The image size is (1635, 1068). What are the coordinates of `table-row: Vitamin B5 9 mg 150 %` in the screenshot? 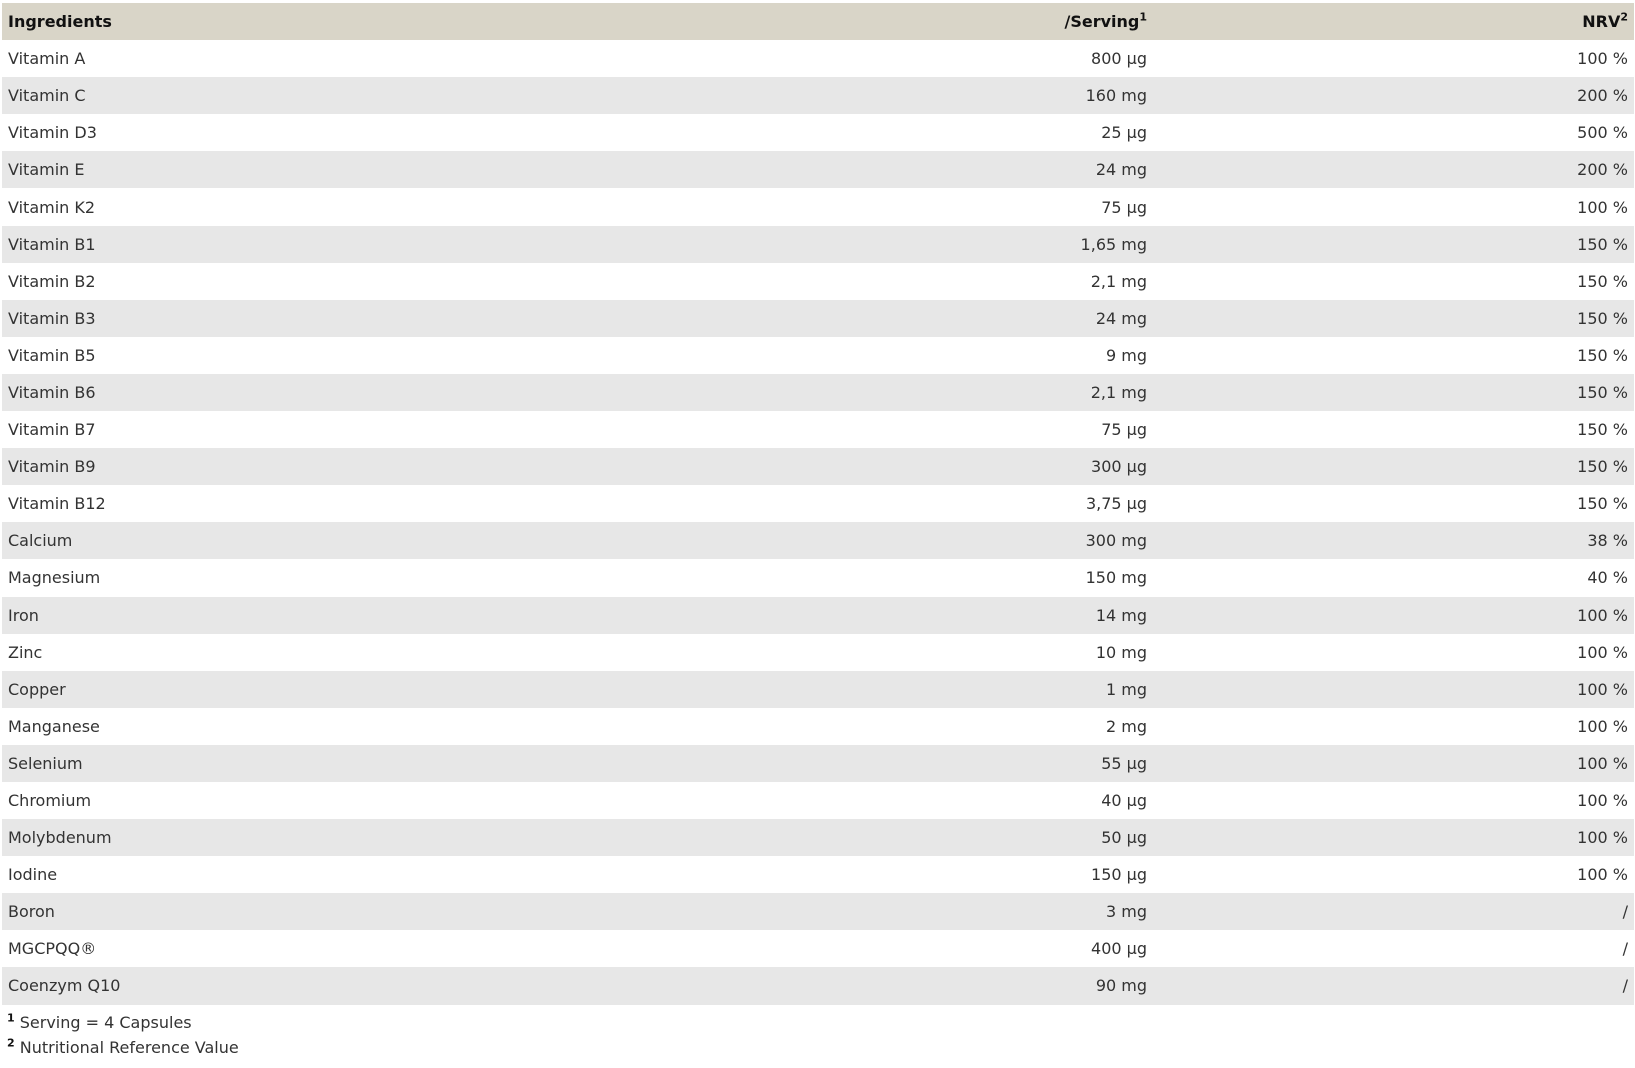 It's located at (818, 355).